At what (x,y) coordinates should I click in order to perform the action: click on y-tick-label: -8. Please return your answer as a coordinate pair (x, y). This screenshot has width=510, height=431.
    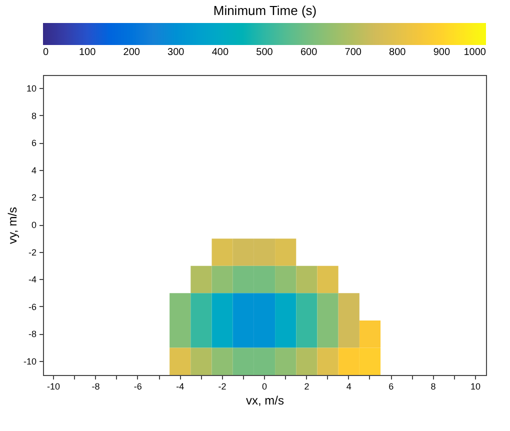
    Looking at the image, I should click on (32, 334).